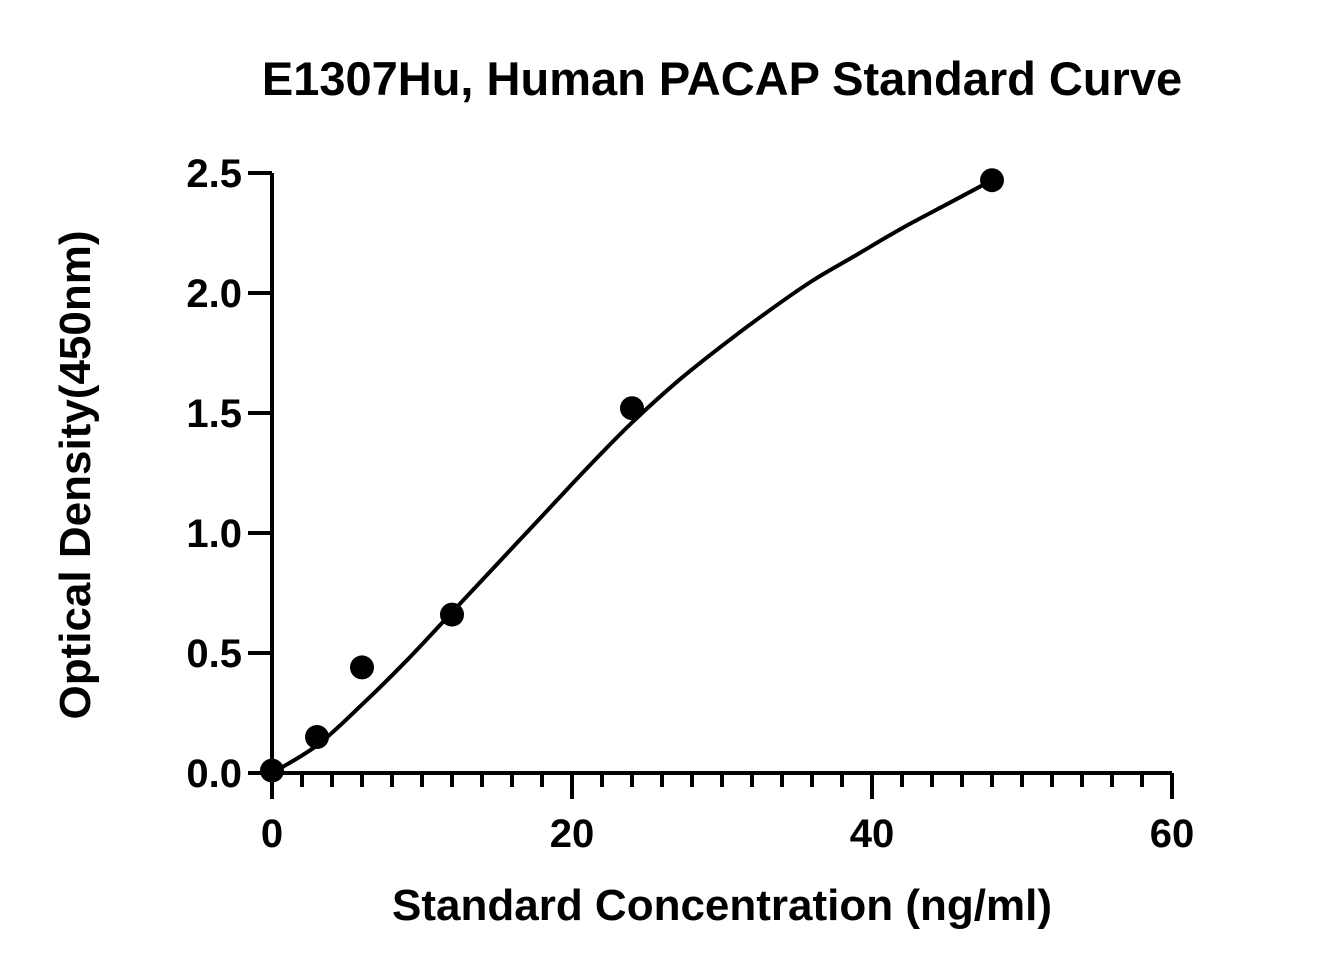  I want to click on y-axis-label: Optical Density(450nm), so click(75, 474).